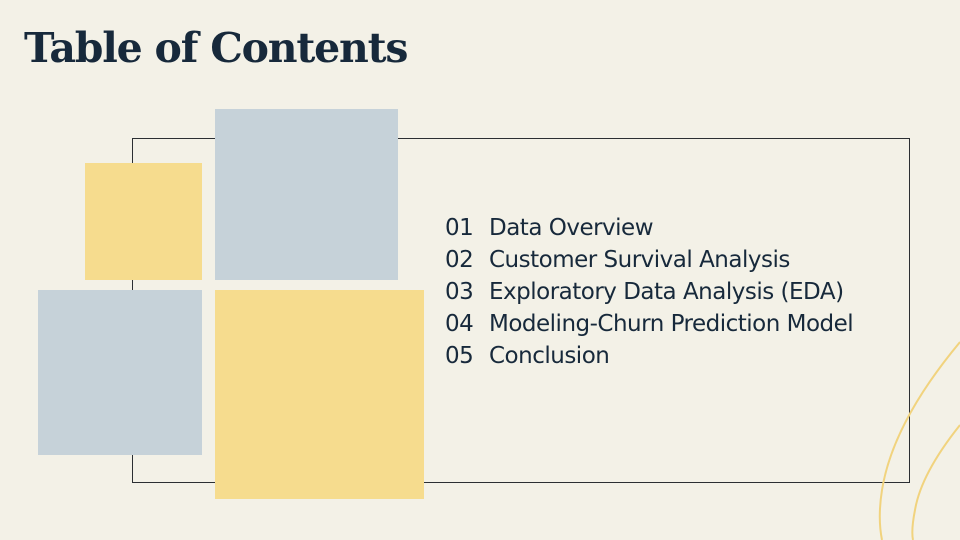  I want to click on toc-number: 02, so click(459, 260).